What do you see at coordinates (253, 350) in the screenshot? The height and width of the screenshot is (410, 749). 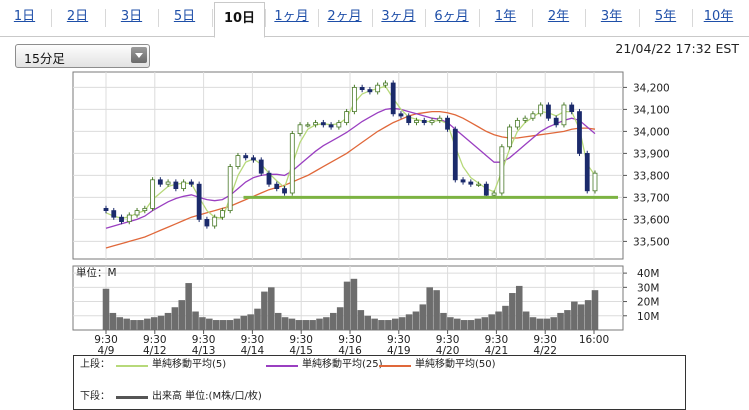 I see `x-tick-date: 4/14` at bounding box center [253, 350].